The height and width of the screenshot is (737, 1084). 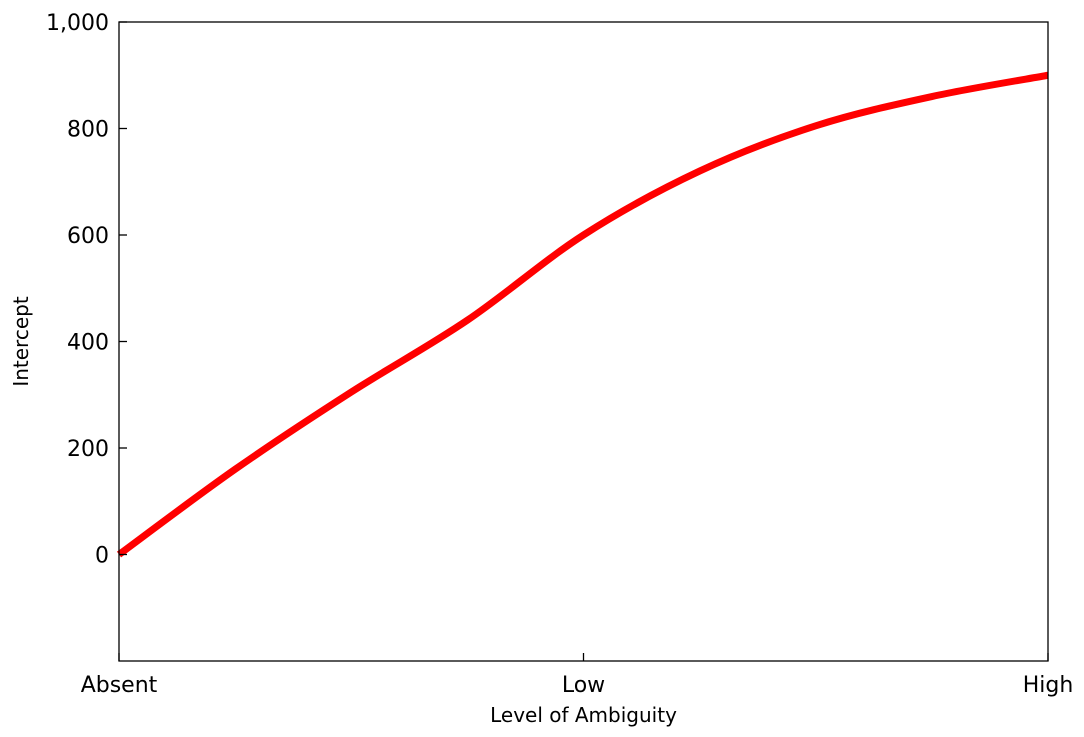 What do you see at coordinates (583, 685) in the screenshot?
I see `x-tick-label: Low` at bounding box center [583, 685].